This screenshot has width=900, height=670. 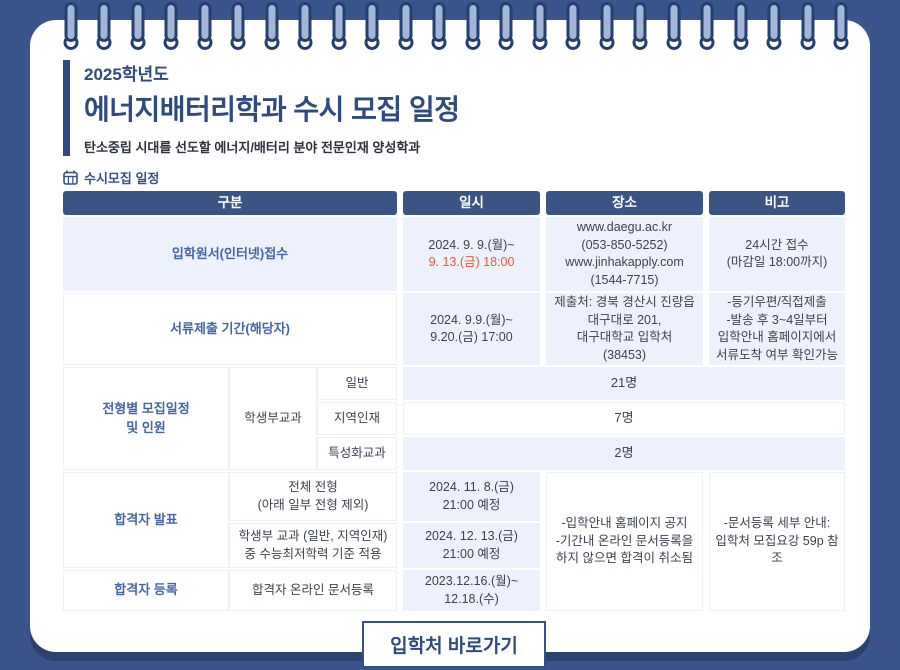 I want to click on cell-application-datetime: 2024. 9. 9.(월)~ 9. 13.(금) 18:00, so click(x=471, y=254).